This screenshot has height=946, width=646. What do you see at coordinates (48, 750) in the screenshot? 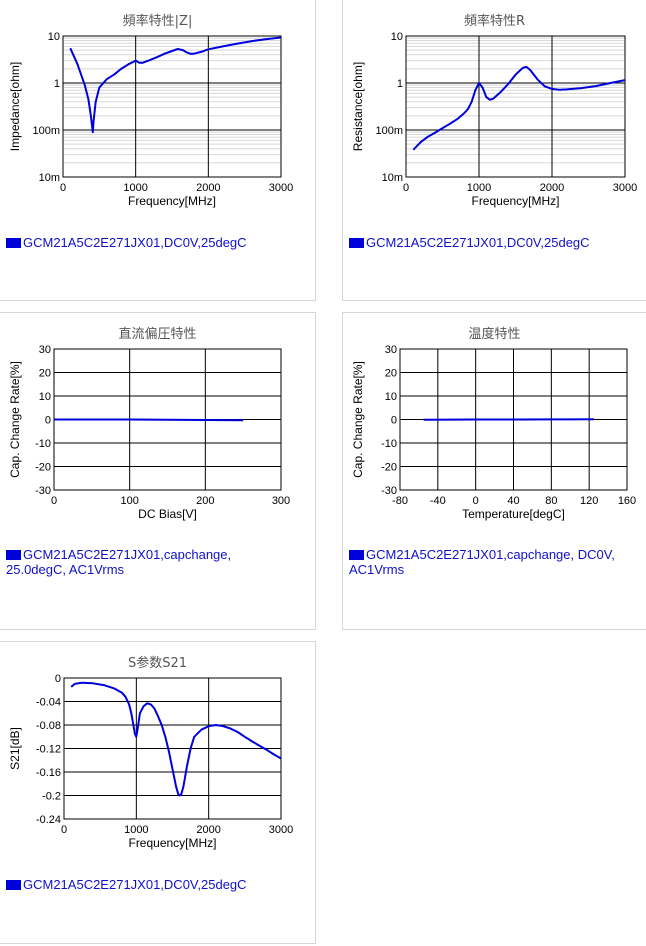
I see `y-tick-label: -0.12` at bounding box center [48, 750].